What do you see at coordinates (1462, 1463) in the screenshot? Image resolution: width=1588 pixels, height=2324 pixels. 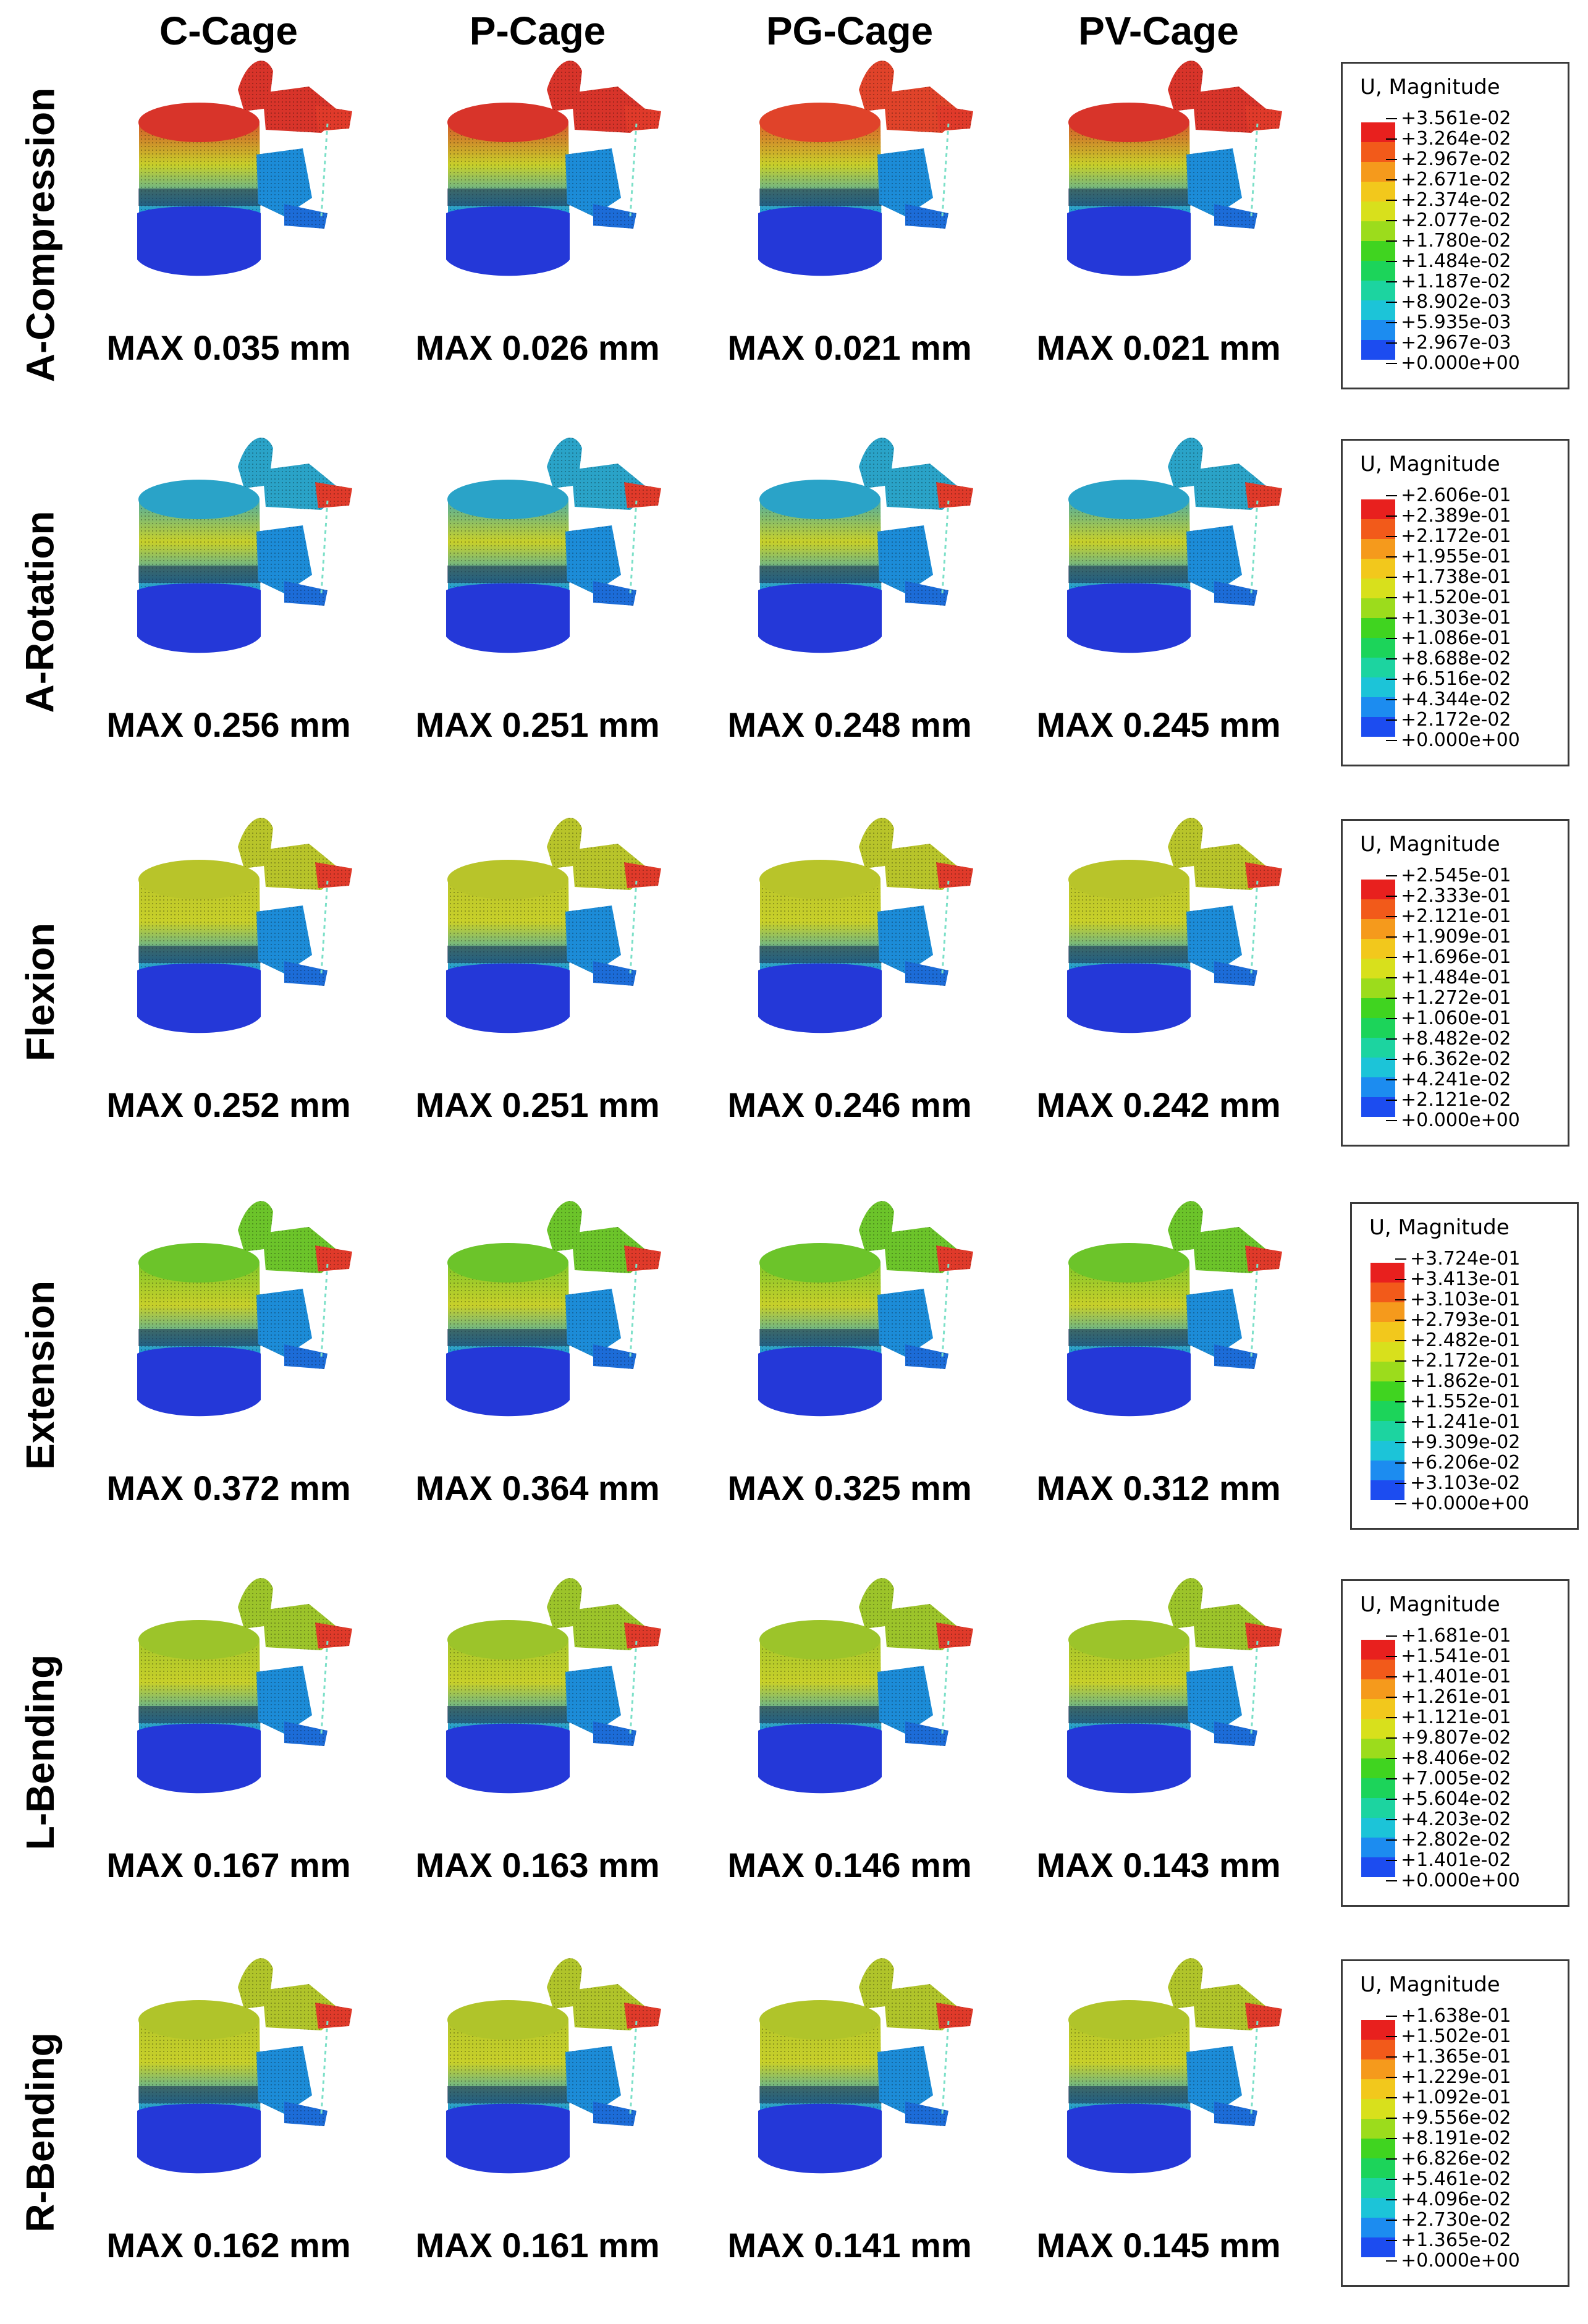 I see `legend-value: +6.206e-02` at bounding box center [1462, 1463].